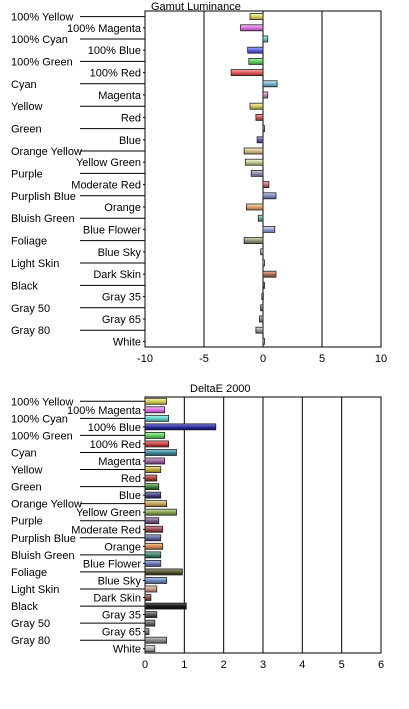 This screenshot has height=709, width=409. What do you see at coordinates (46, 152) in the screenshot?
I see `category-label-orange-yellow: Orange Yellow` at bounding box center [46, 152].